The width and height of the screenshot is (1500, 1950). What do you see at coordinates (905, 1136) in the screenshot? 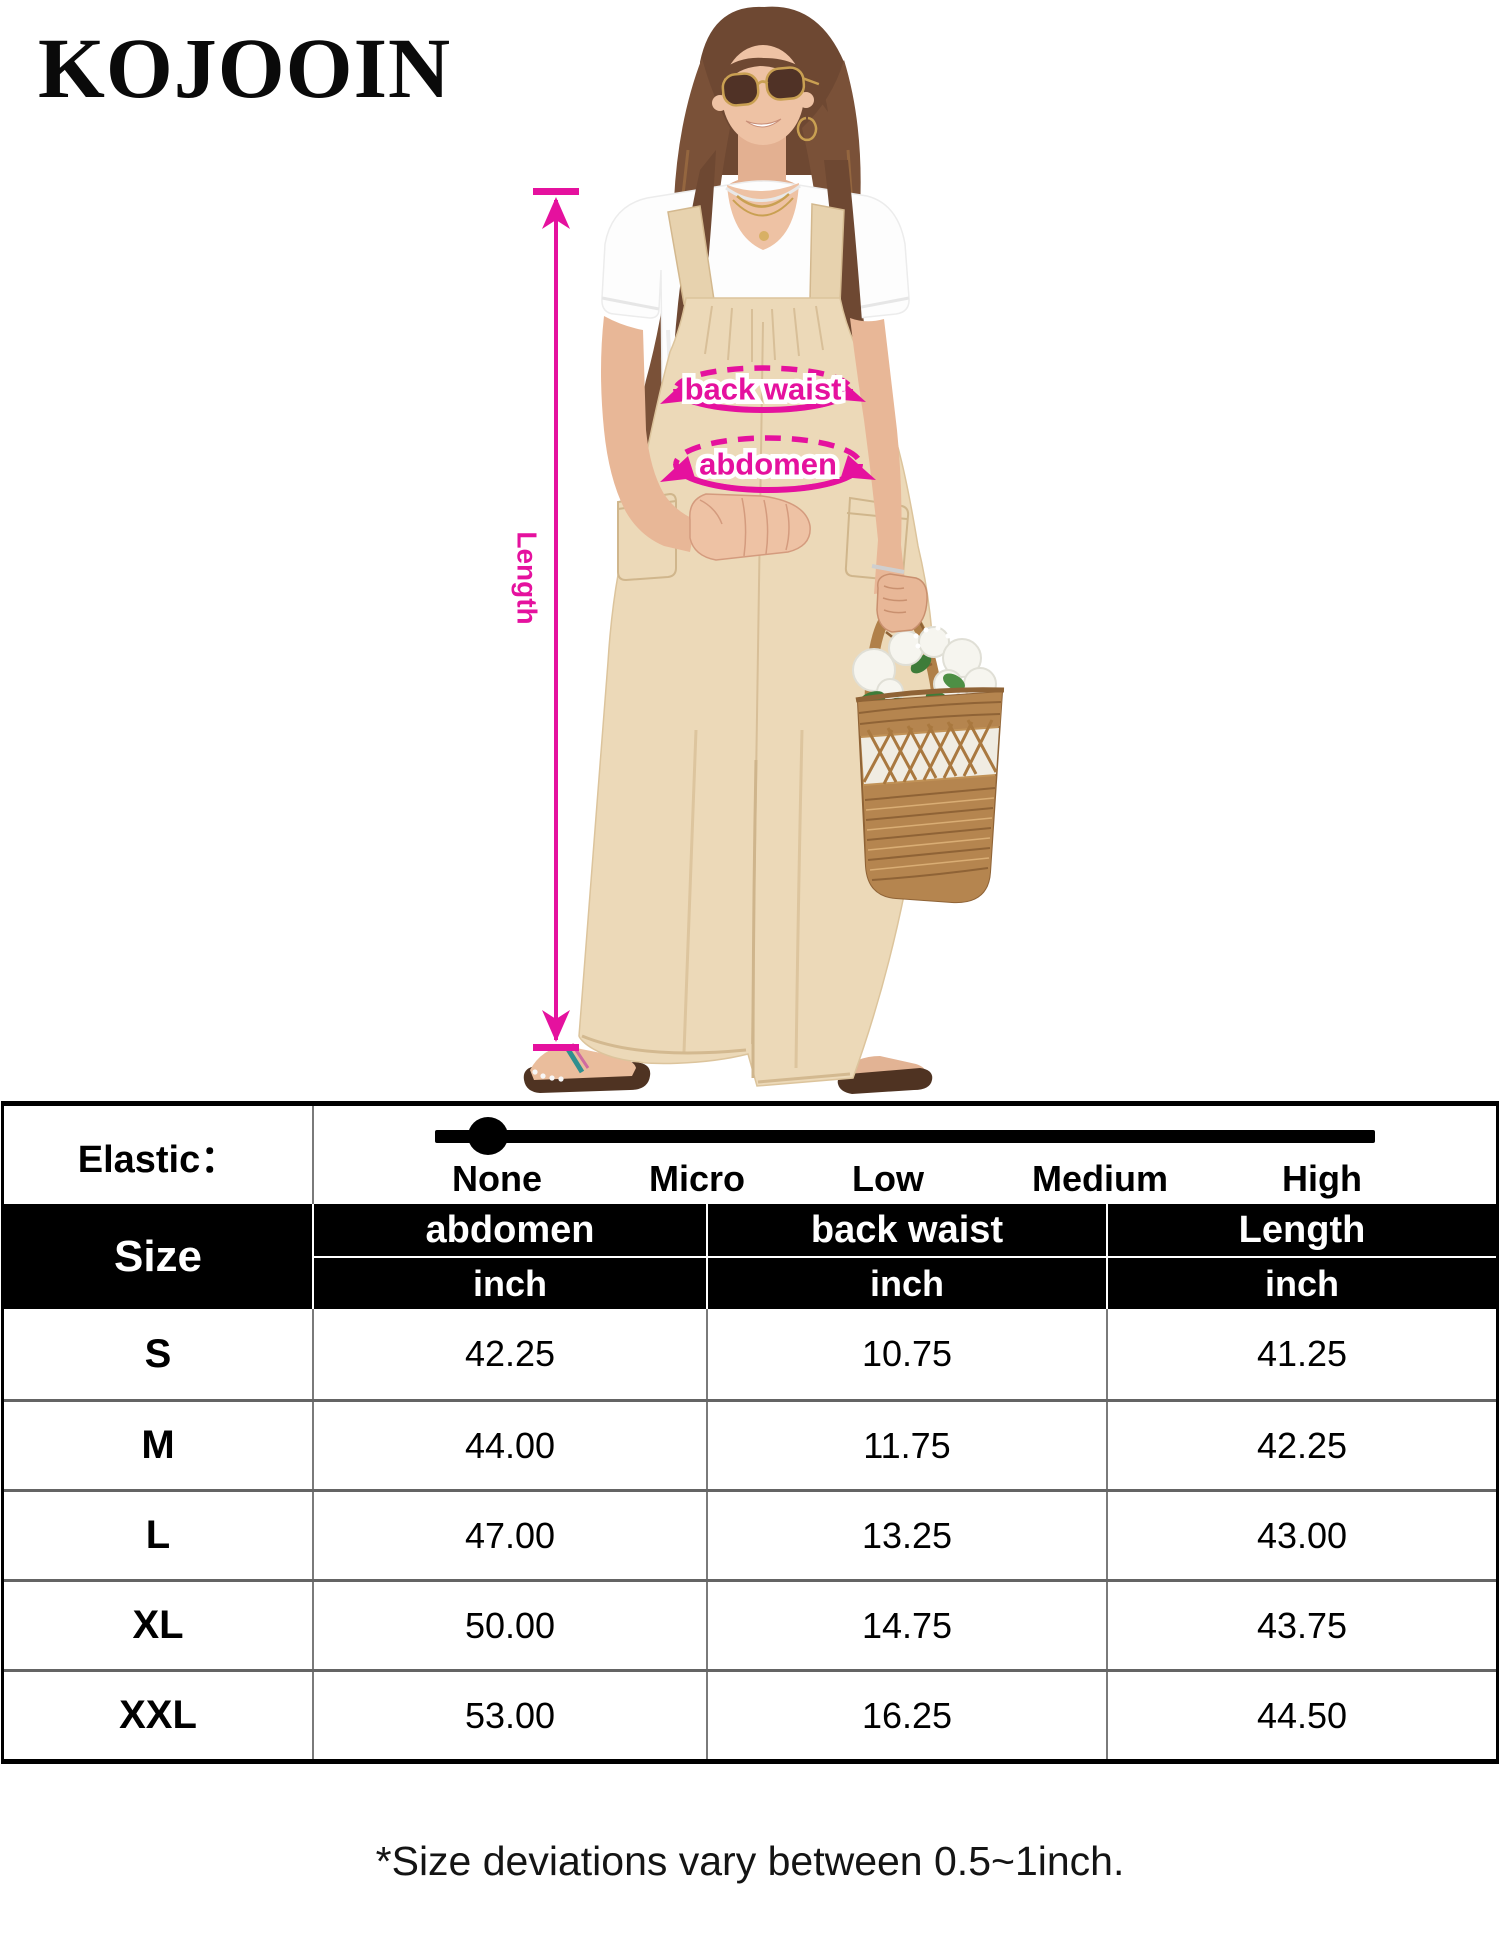
I see `elastic-slider-track` at bounding box center [905, 1136].